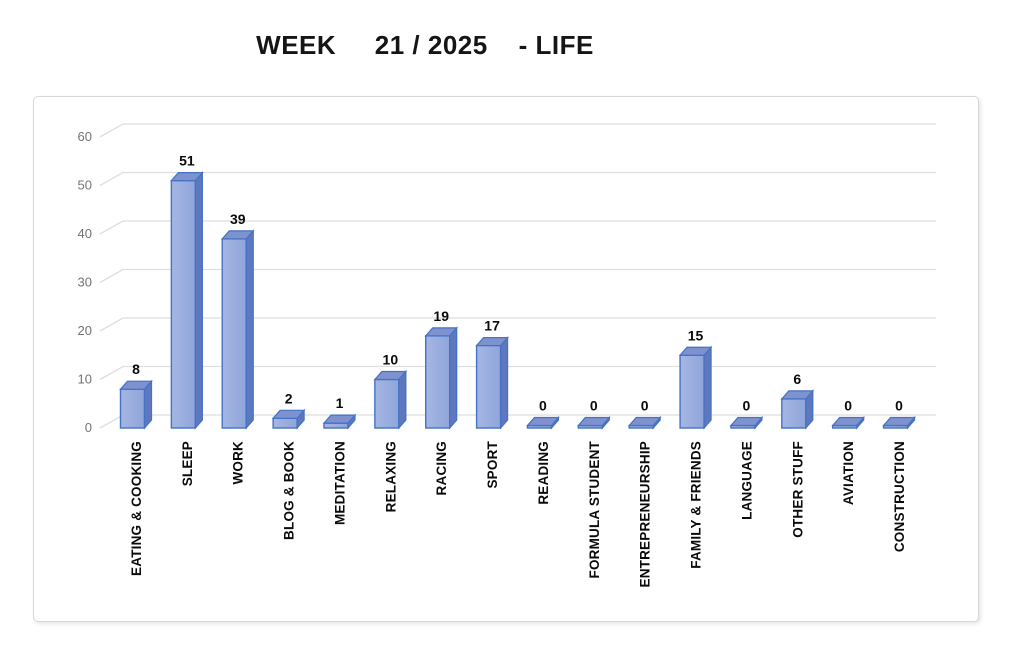  I want to click on bar-eating-cooking: 8 EATING & COOKING, so click(136, 468).